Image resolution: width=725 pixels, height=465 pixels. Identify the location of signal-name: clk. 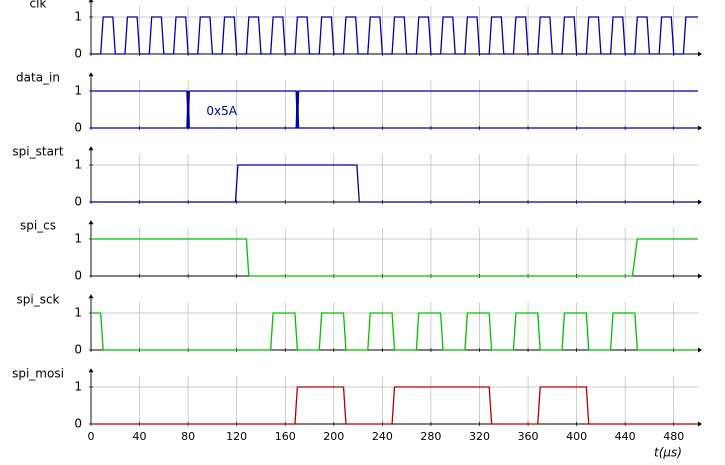
(38, 5).